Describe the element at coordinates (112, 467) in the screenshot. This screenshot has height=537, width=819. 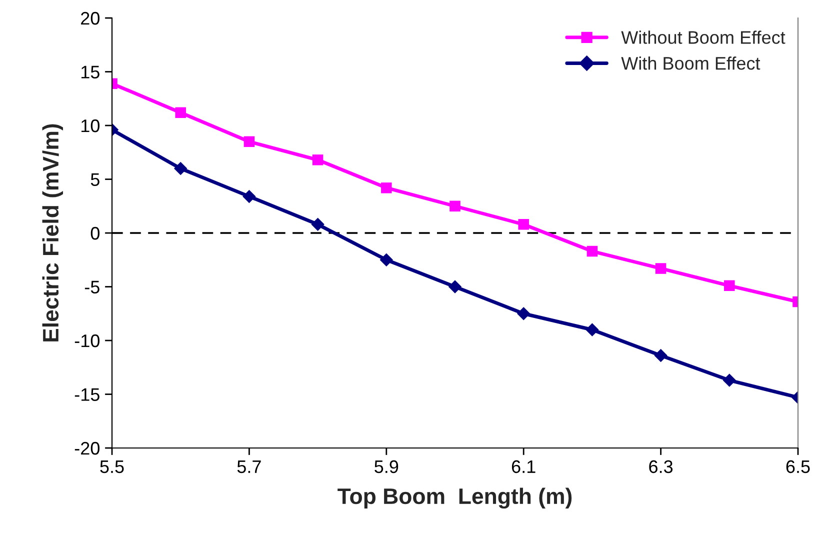
I see `x-tick-label: 5.5` at that location.